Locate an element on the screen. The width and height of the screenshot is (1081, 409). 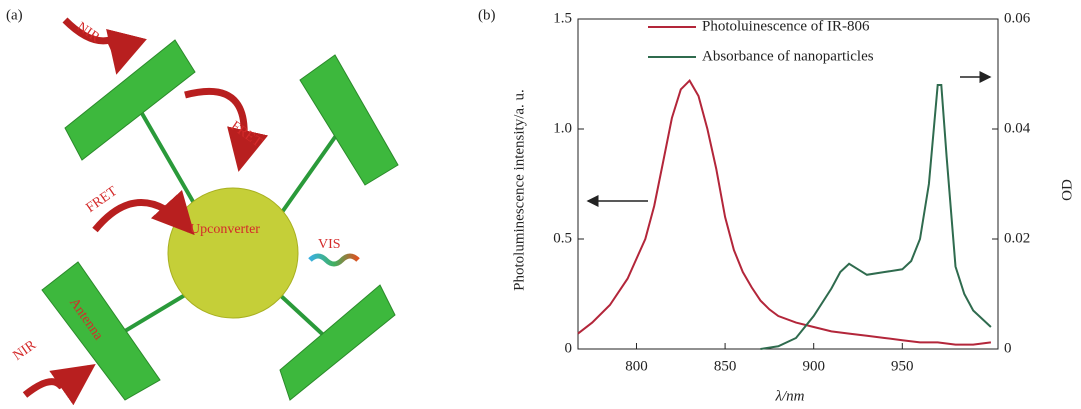
legend-label: Absorbance of nanoparticles is located at coordinates (788, 56).